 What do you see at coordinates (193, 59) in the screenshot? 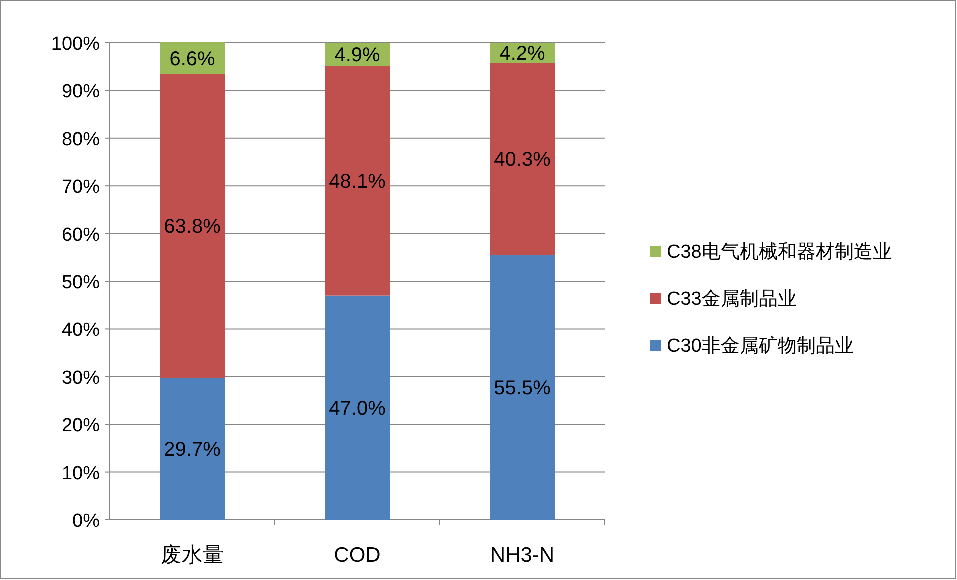
I see `data-label: 6.6%` at bounding box center [193, 59].